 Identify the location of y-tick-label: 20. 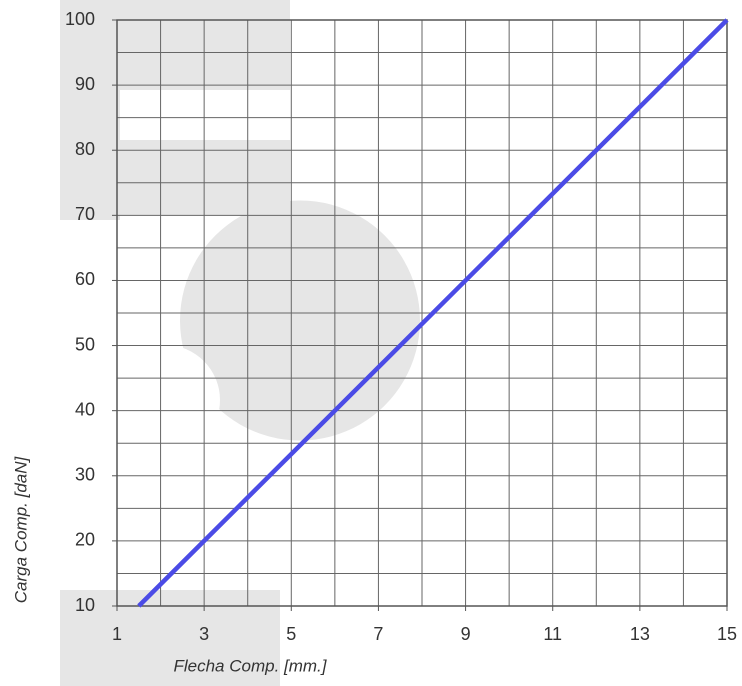
(85, 540).